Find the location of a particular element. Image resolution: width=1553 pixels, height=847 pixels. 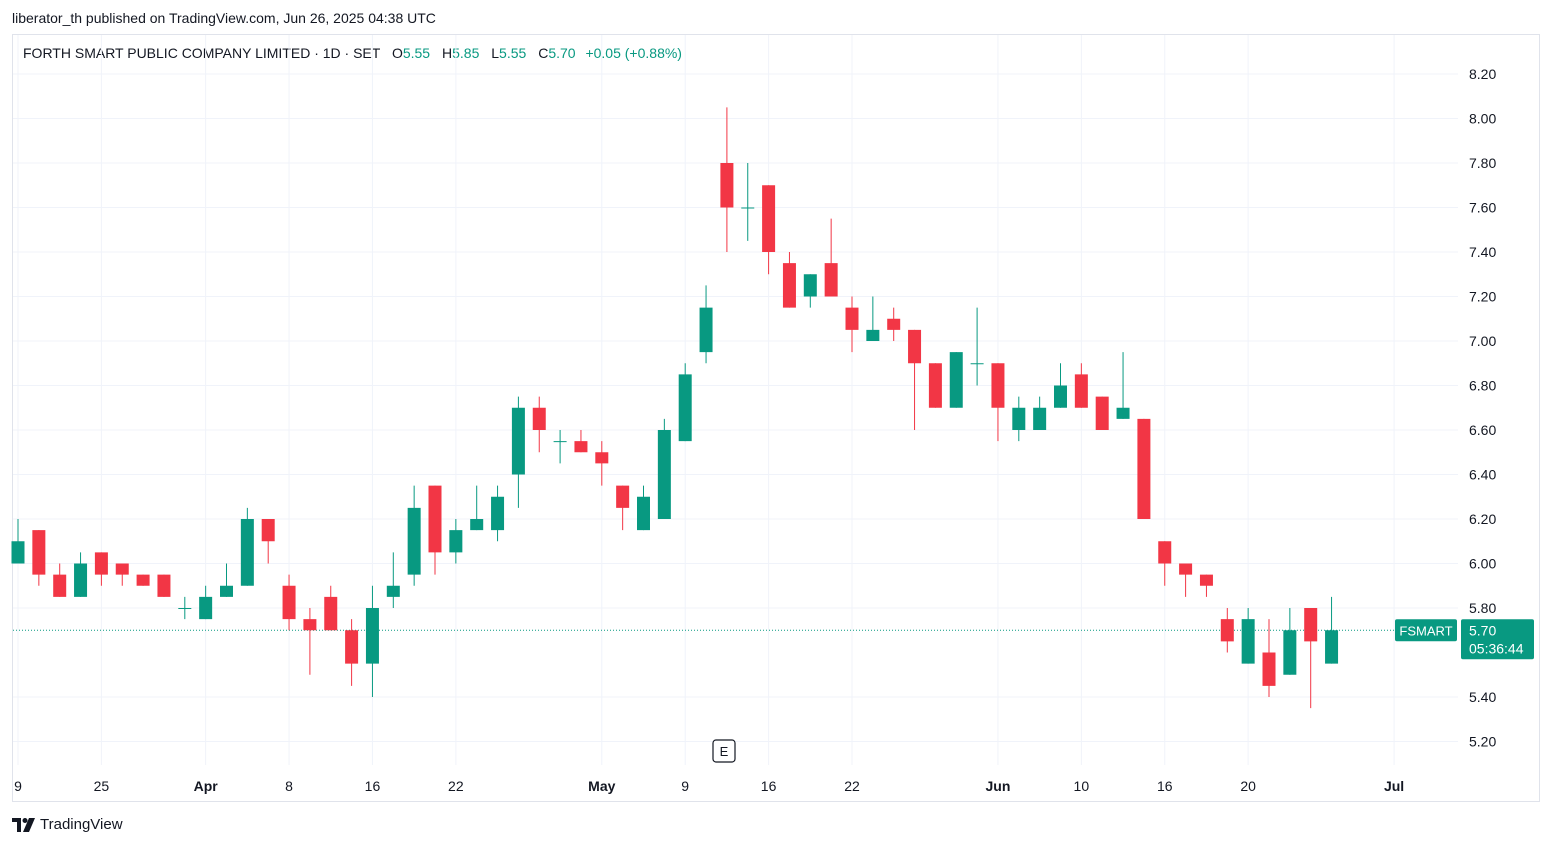

y-tick-label: 7.00 is located at coordinates (1482, 341).